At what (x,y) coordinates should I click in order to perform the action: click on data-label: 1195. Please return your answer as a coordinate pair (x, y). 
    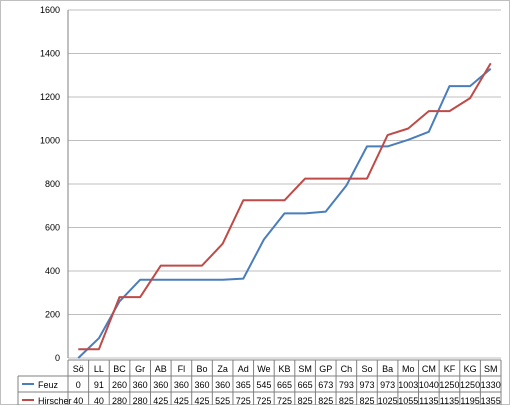
    Looking at the image, I should click on (469, 400).